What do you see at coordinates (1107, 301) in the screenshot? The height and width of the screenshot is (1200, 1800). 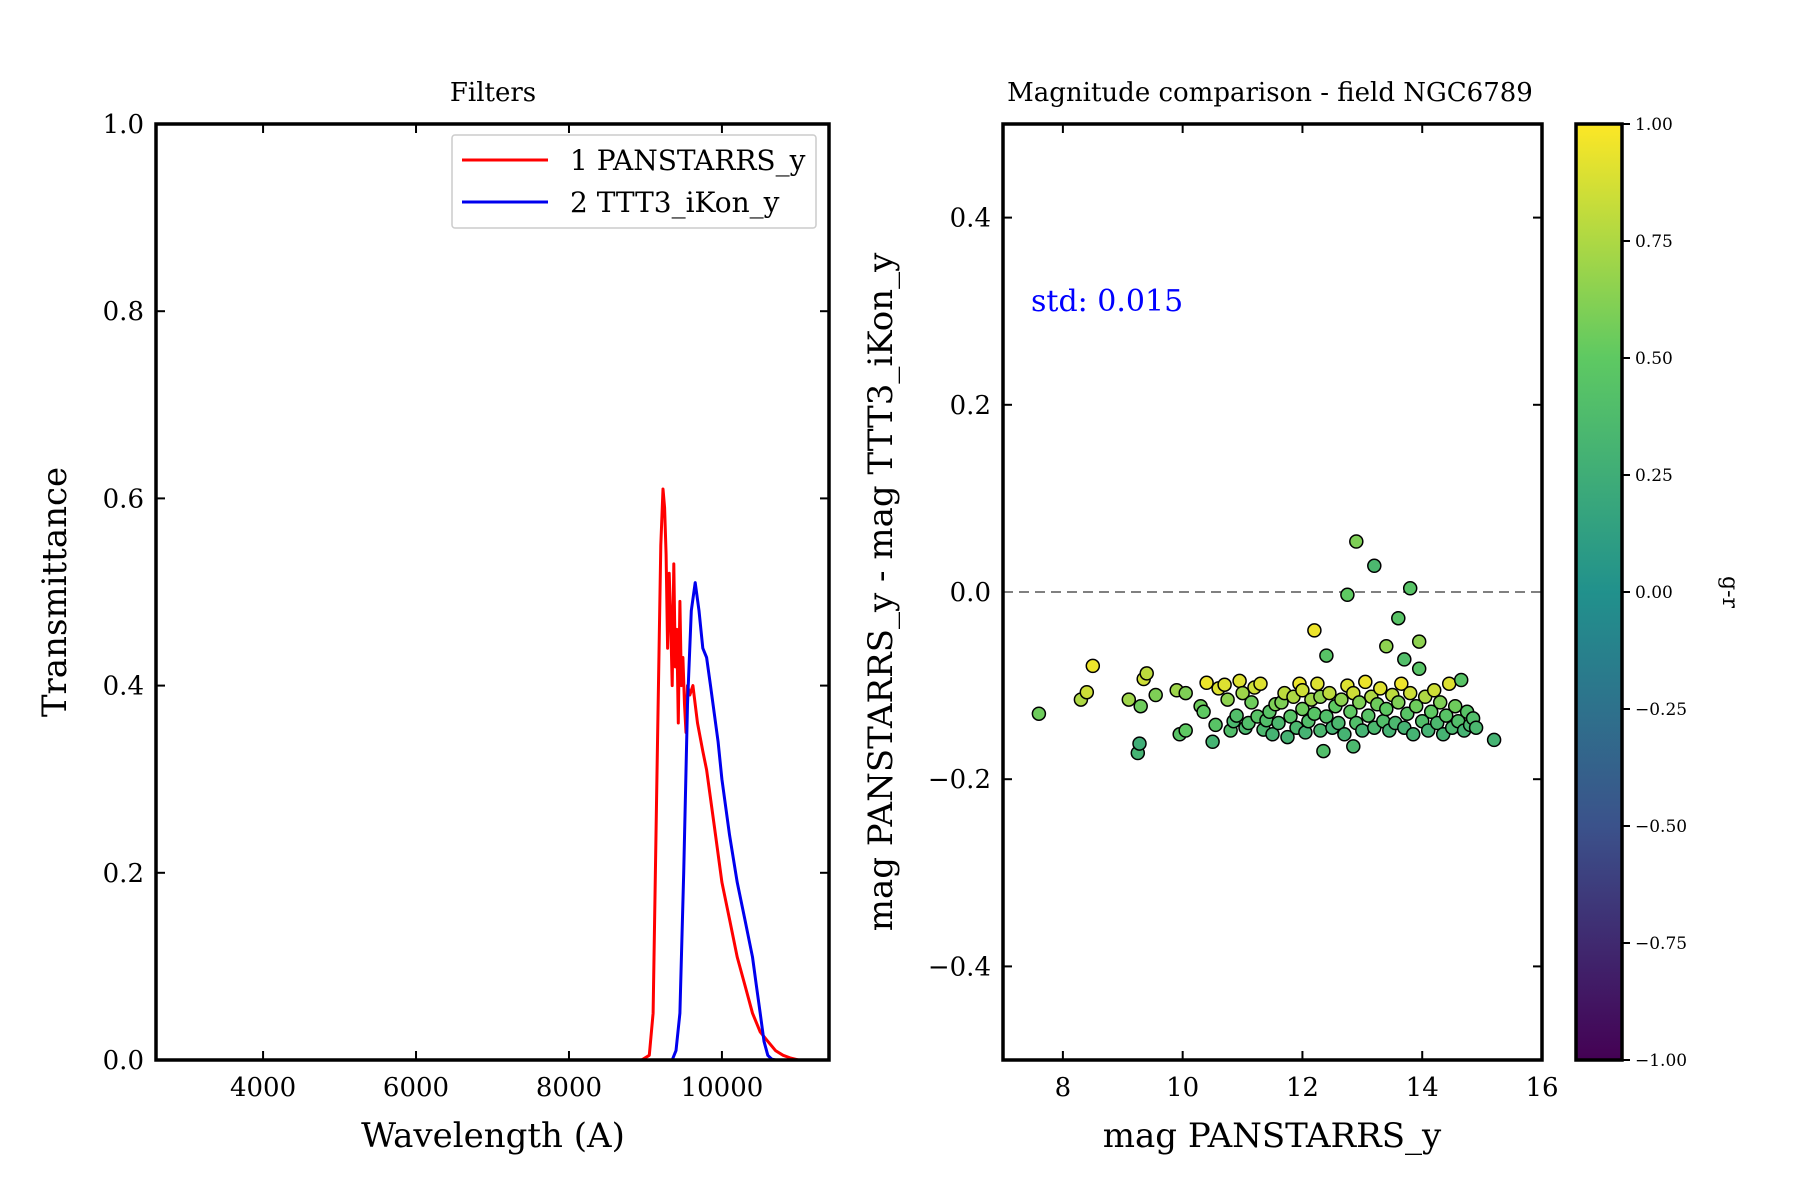 I see `std-annotation: std: 0.015` at bounding box center [1107, 301].